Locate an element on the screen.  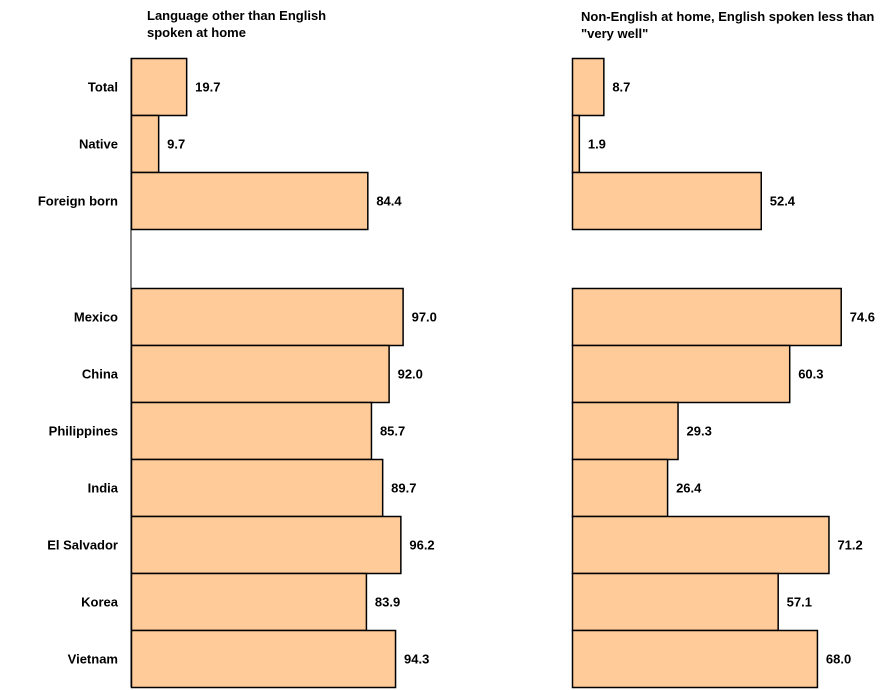
value-label-mexico: 97.0 is located at coordinates (424, 317).